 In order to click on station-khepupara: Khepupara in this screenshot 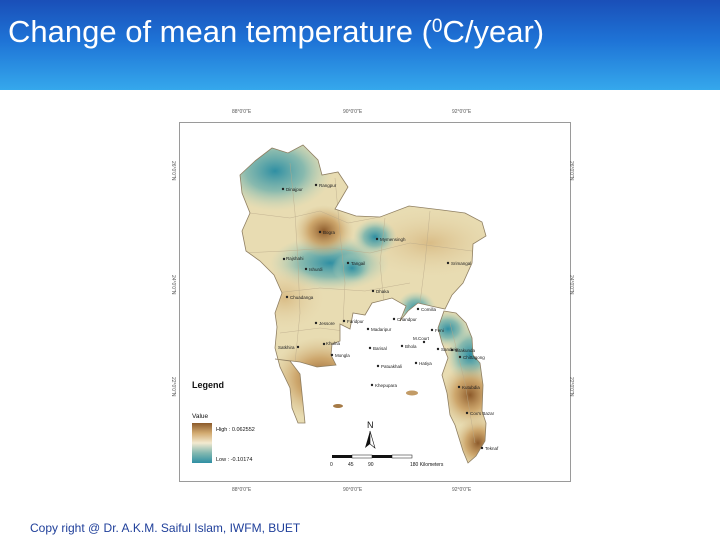, I will do `click(384, 385)`.